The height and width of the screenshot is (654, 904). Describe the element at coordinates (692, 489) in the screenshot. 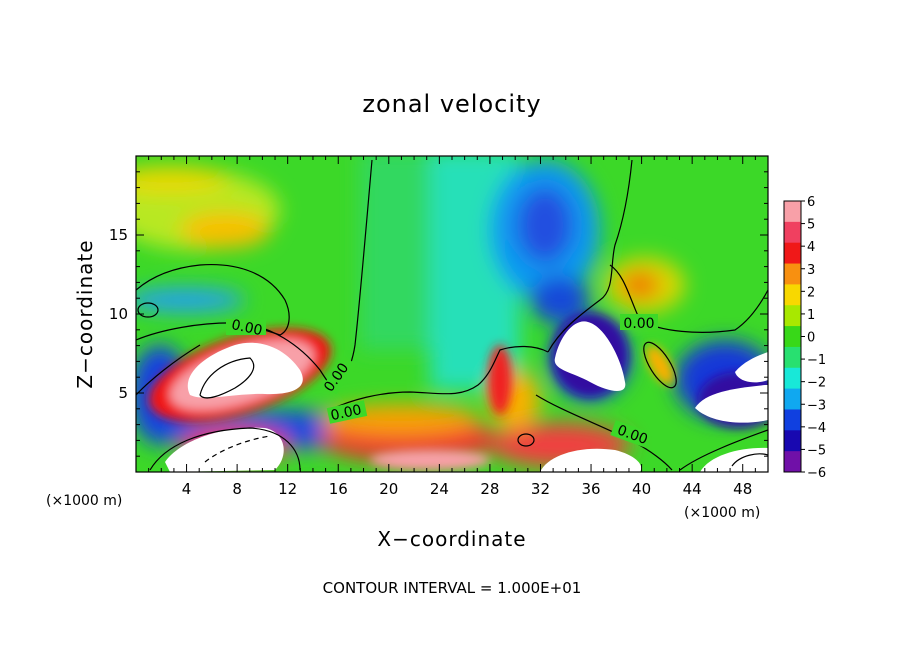

I see `x-tick-label: 44` at that location.